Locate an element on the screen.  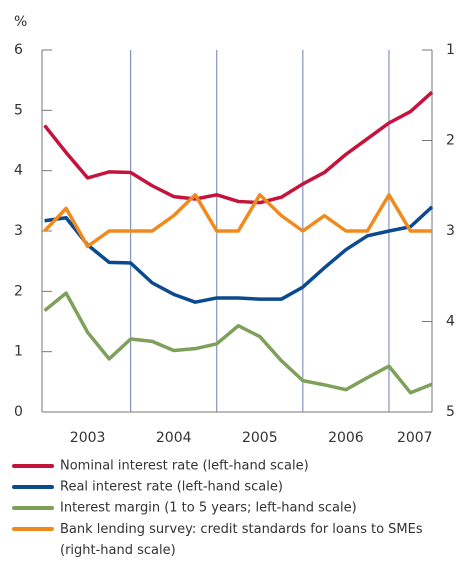
unit-label: % is located at coordinates (20, 22).